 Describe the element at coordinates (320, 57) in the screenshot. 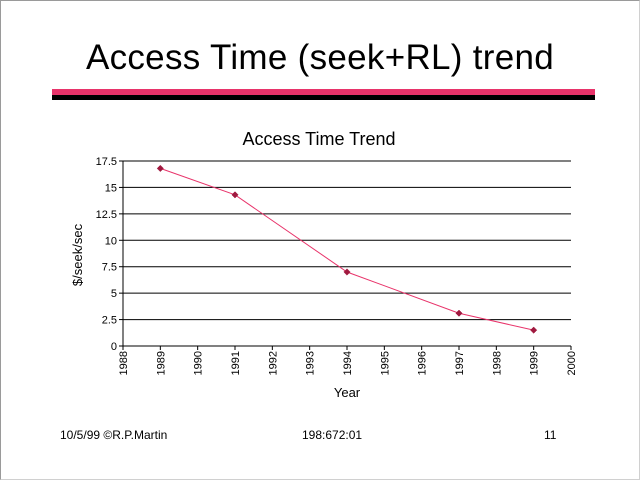

I see `slide-title: Access Time (seek+RL) trend` at that location.